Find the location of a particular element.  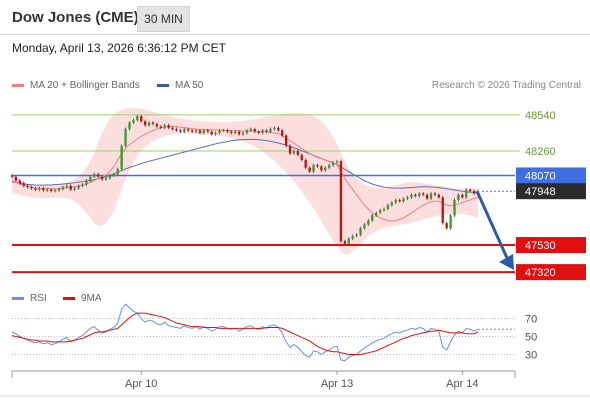

rsi-line is located at coordinates (245, 332).